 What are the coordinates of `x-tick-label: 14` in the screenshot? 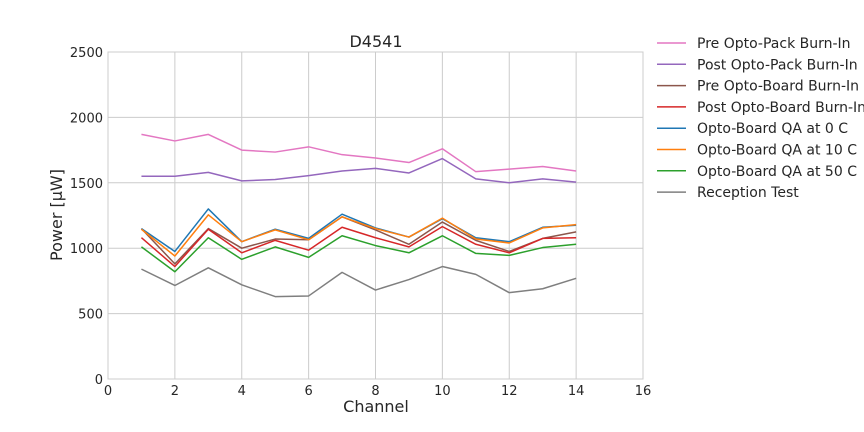 It's located at (576, 391).